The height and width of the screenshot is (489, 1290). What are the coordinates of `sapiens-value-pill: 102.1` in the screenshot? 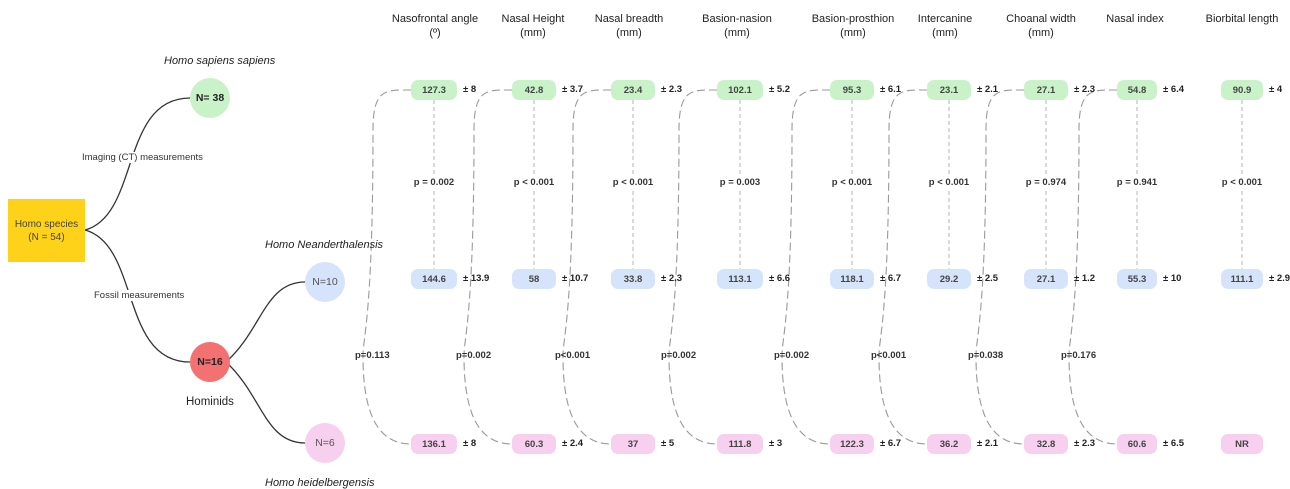 It's located at (740, 90).